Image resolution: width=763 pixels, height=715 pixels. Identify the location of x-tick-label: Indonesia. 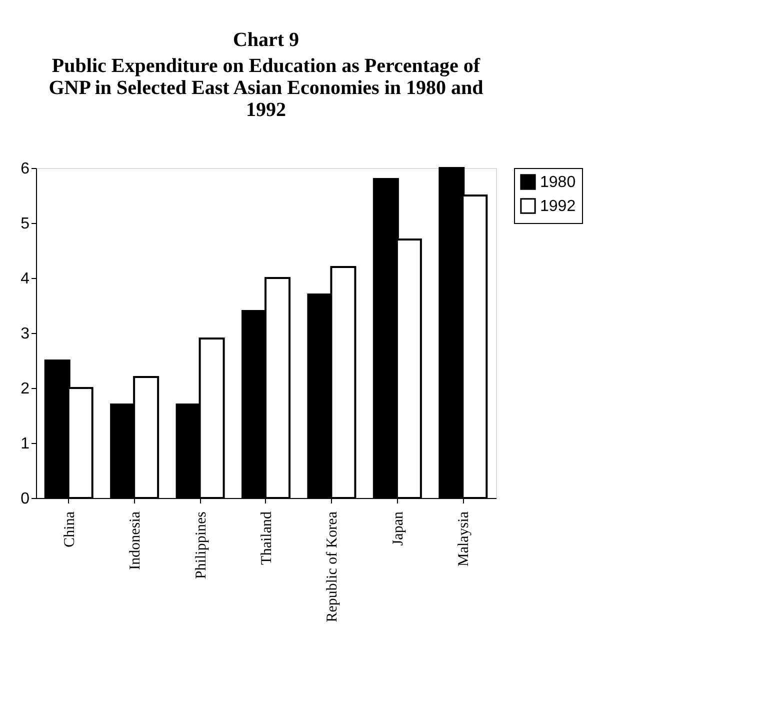
(136, 540).